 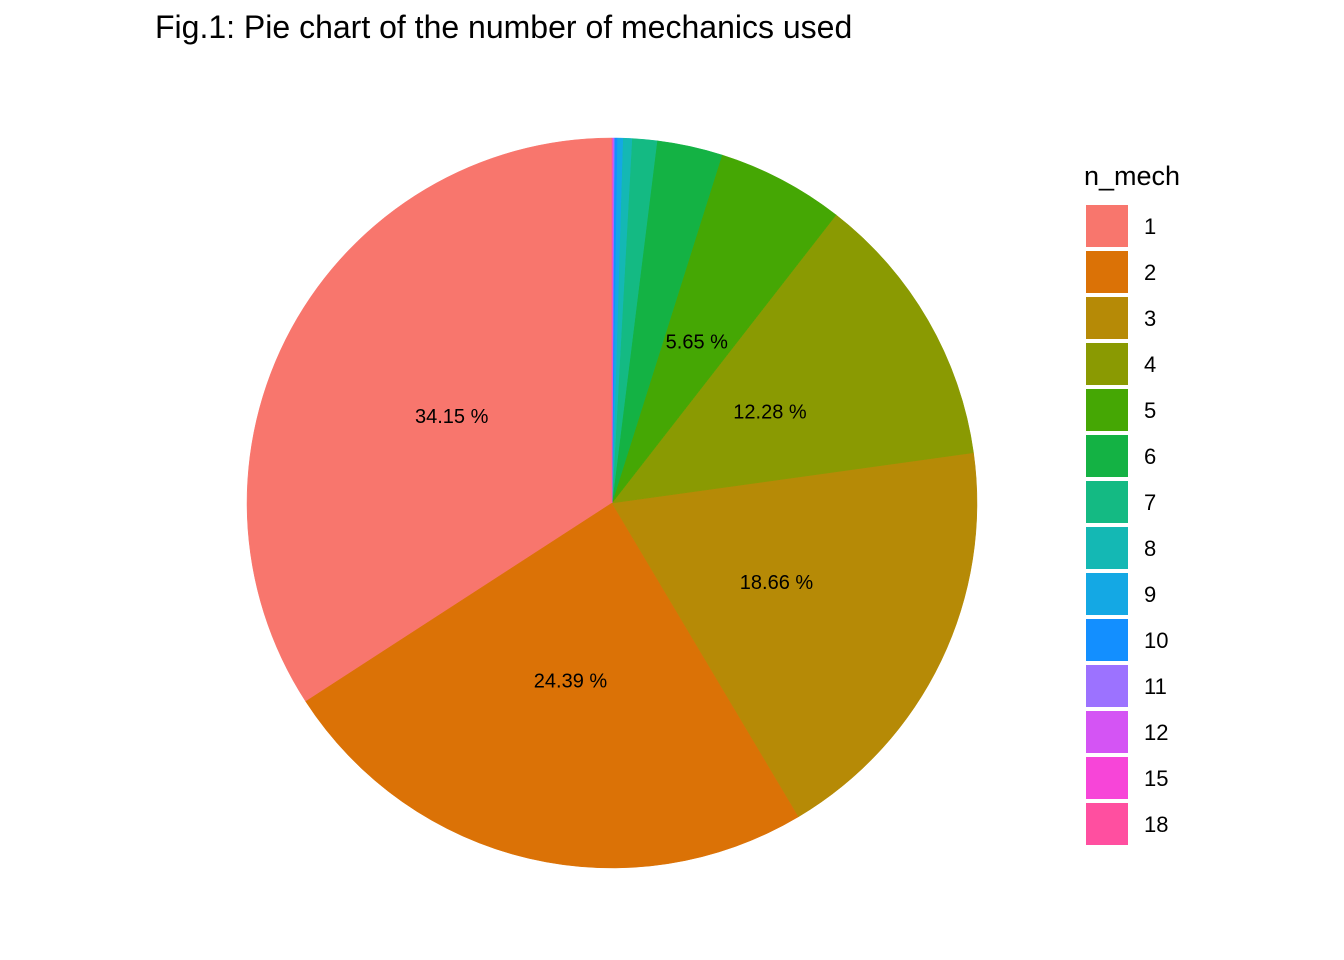 I want to click on slice-label-2: 24.39 %, so click(x=571, y=682).